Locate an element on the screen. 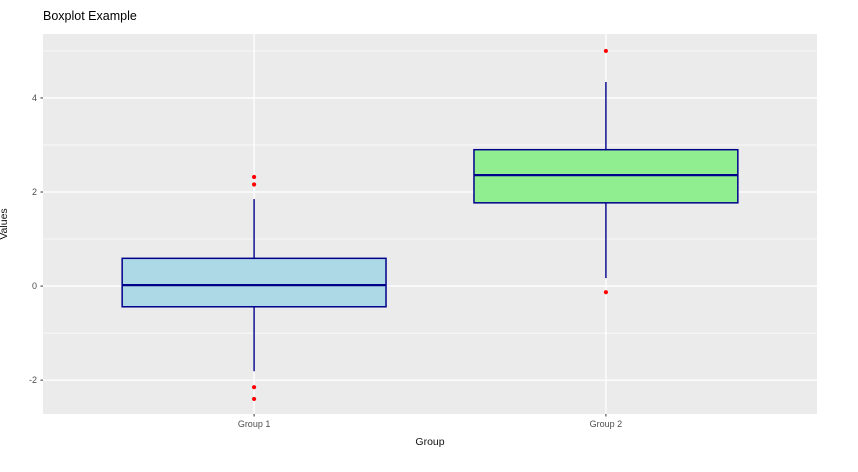 Image resolution: width=858 pixels, height=472 pixels. group-2-box is located at coordinates (606, 176).